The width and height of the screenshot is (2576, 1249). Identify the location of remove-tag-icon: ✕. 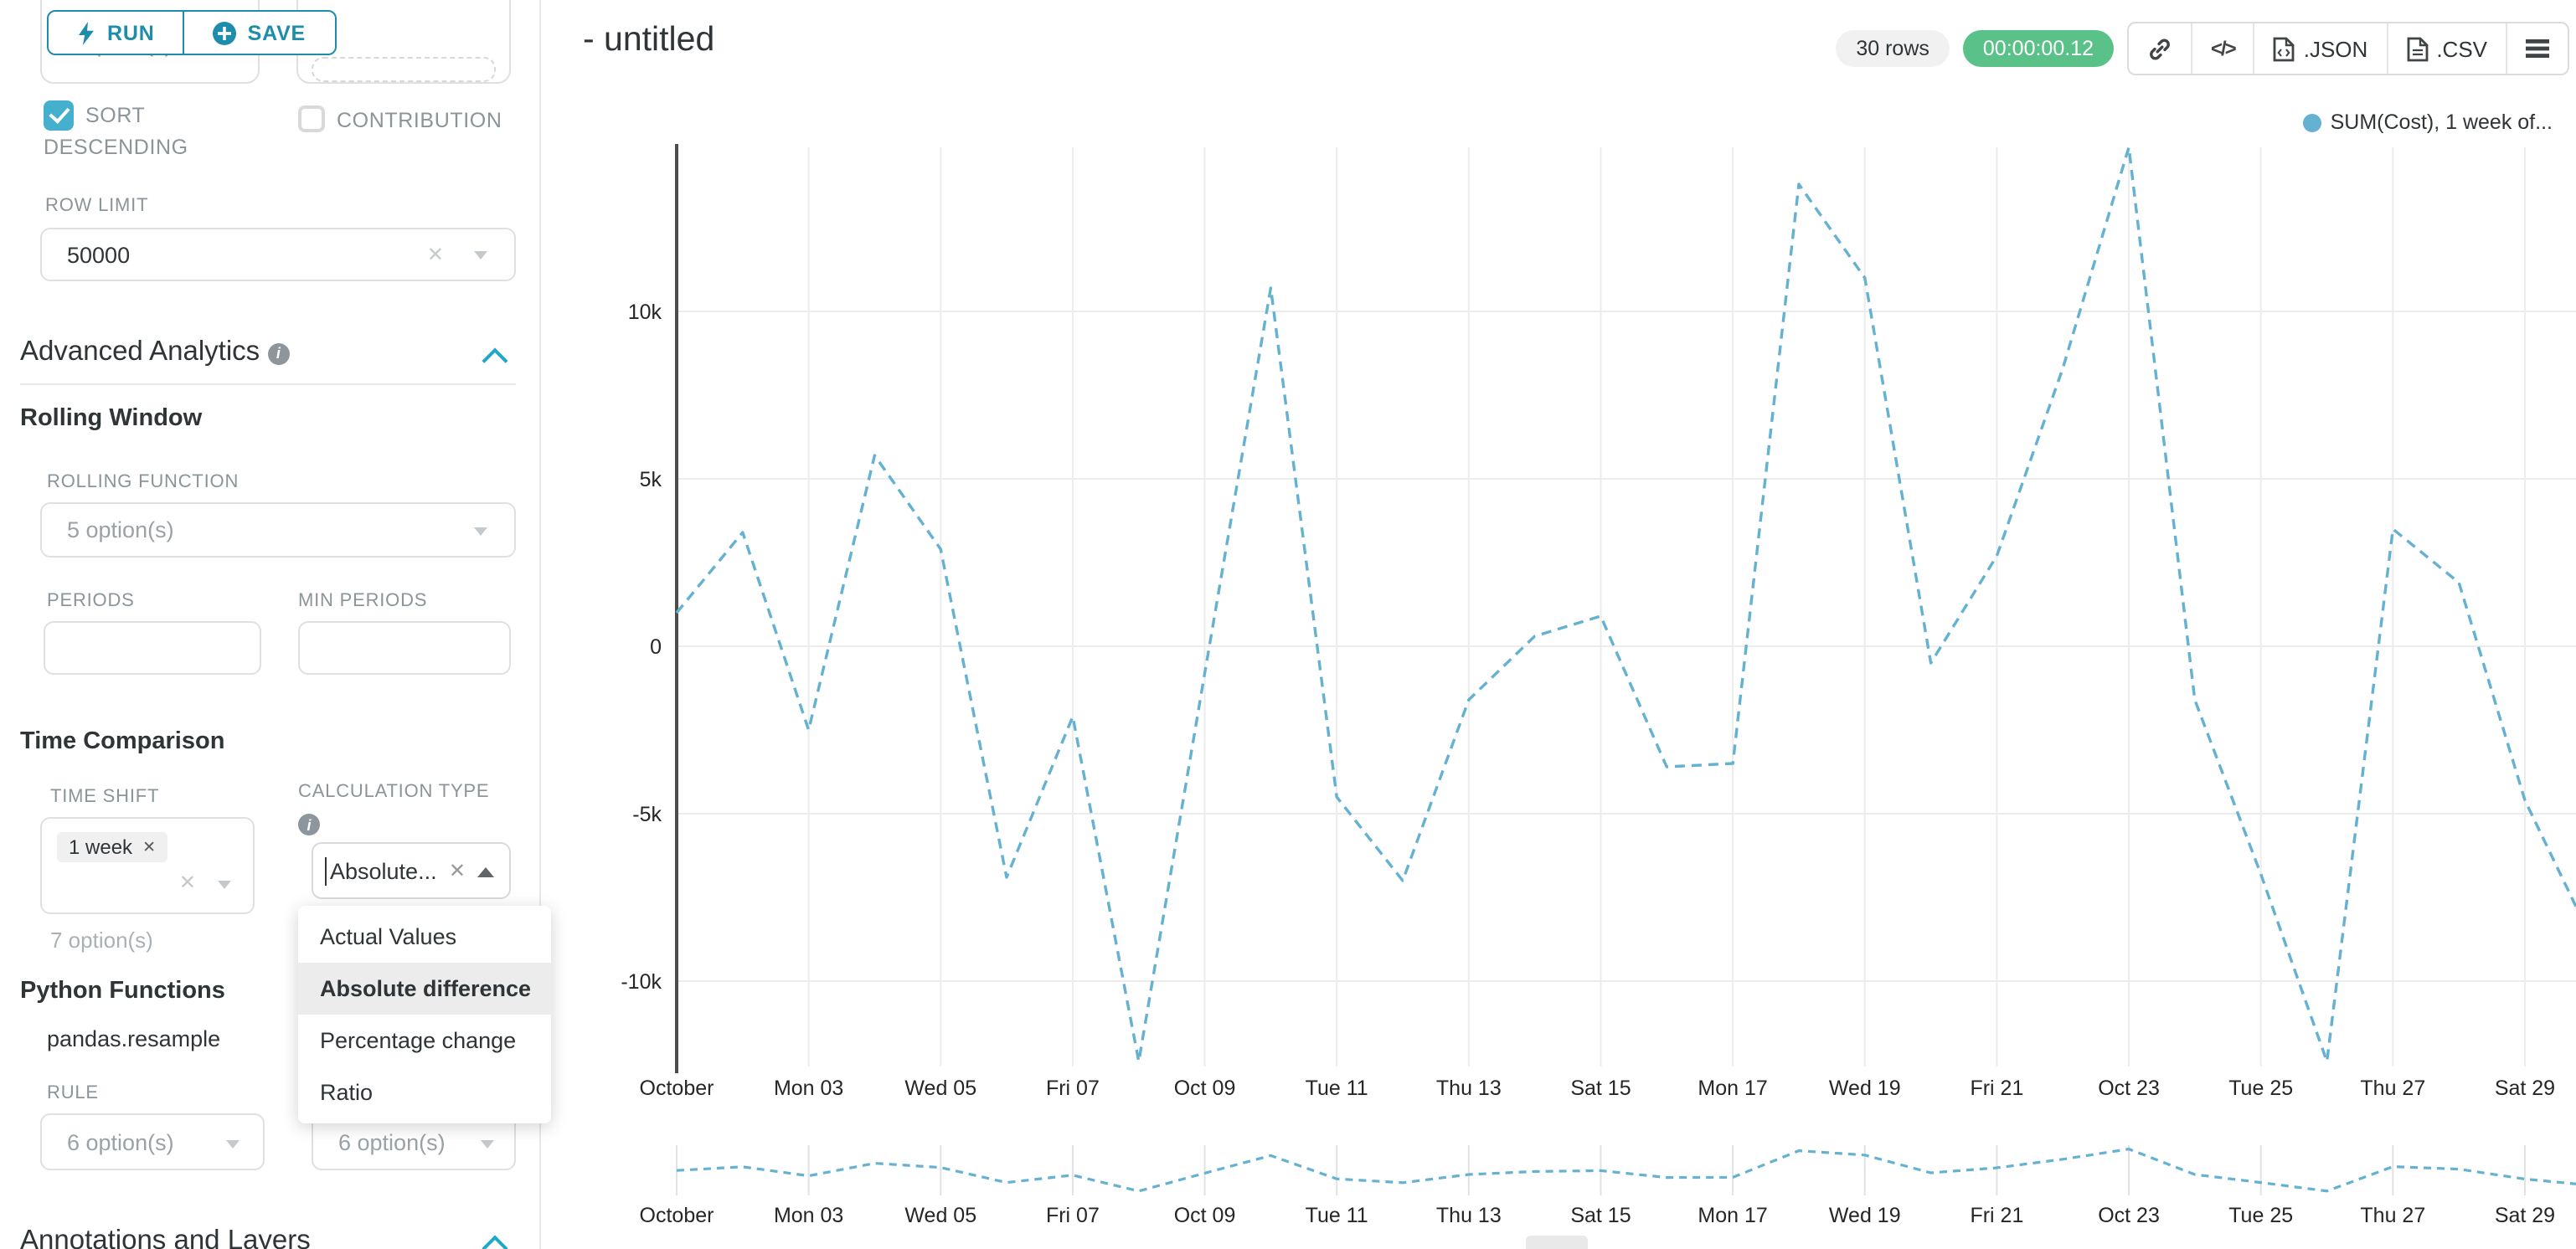
(149, 847).